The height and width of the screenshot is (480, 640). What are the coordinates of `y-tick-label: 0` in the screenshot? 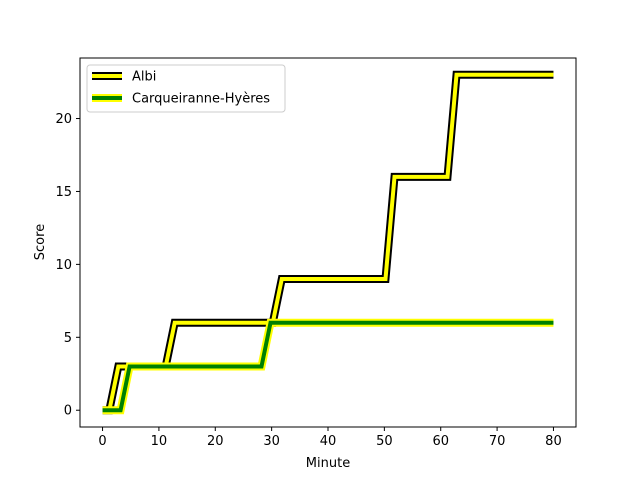 It's located at (68, 411).